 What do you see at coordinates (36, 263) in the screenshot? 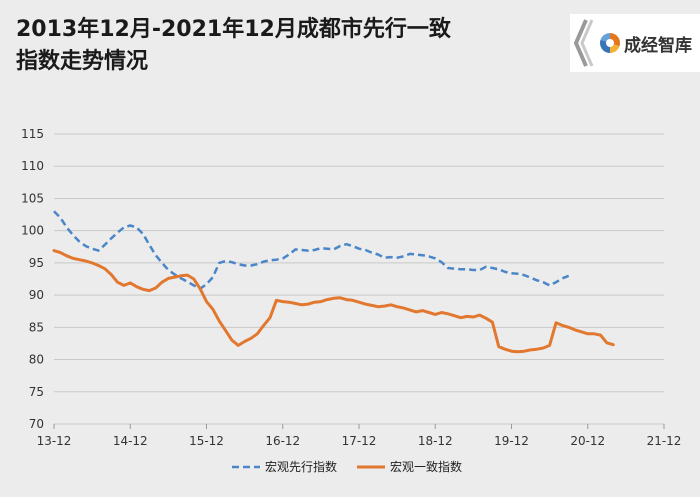
I see `y-tick-label: 95` at bounding box center [36, 263].